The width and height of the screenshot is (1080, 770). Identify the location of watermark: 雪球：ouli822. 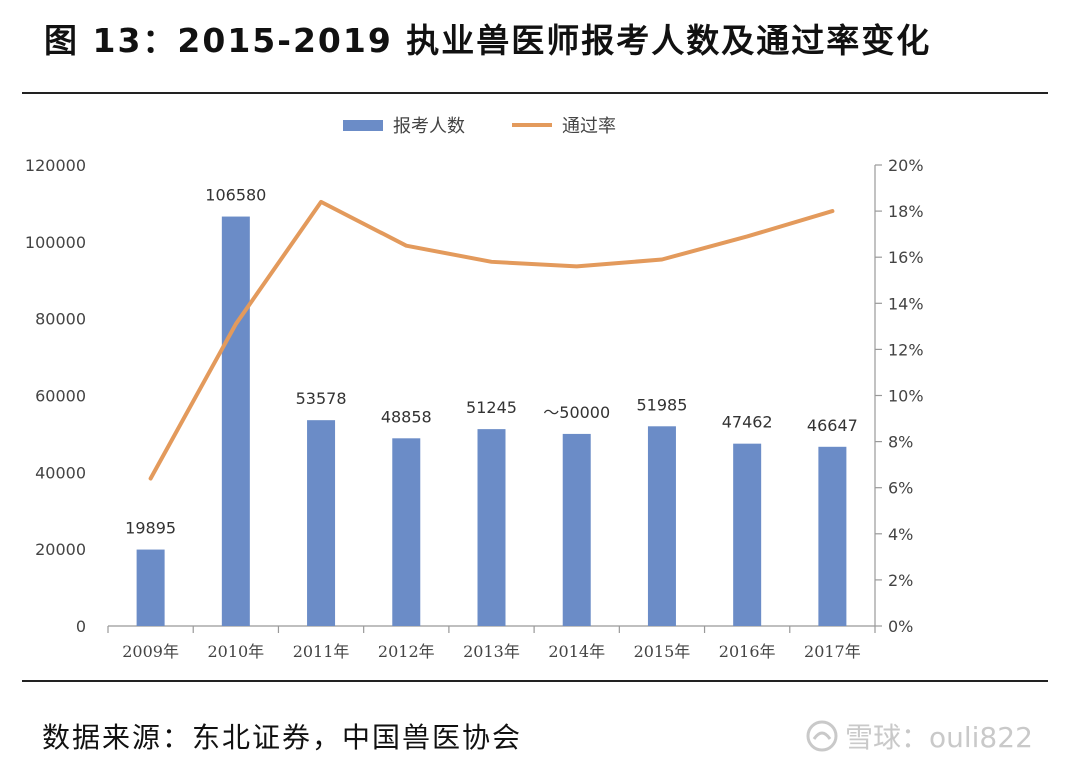
(919, 736).